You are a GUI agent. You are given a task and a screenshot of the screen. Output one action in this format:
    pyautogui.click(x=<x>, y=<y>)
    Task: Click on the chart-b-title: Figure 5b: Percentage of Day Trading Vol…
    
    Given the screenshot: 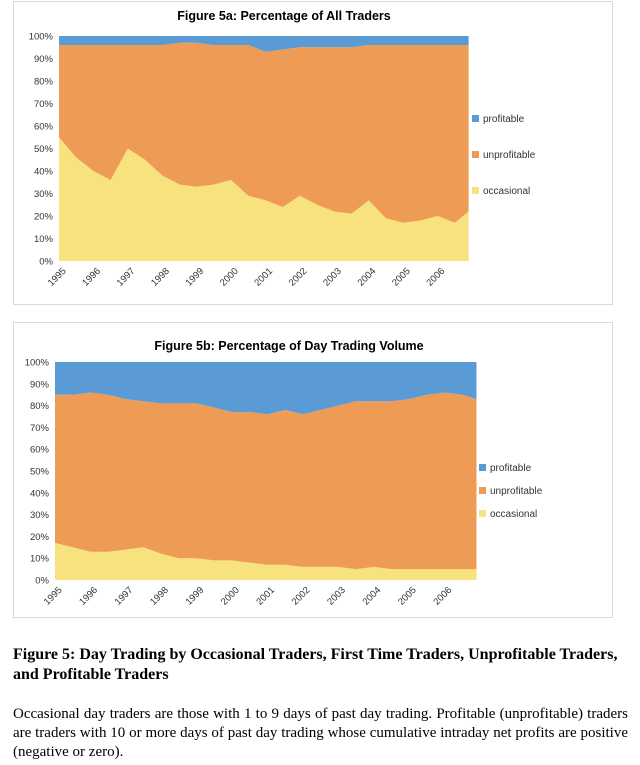 What is the action you would take?
    pyautogui.click(x=288, y=346)
    